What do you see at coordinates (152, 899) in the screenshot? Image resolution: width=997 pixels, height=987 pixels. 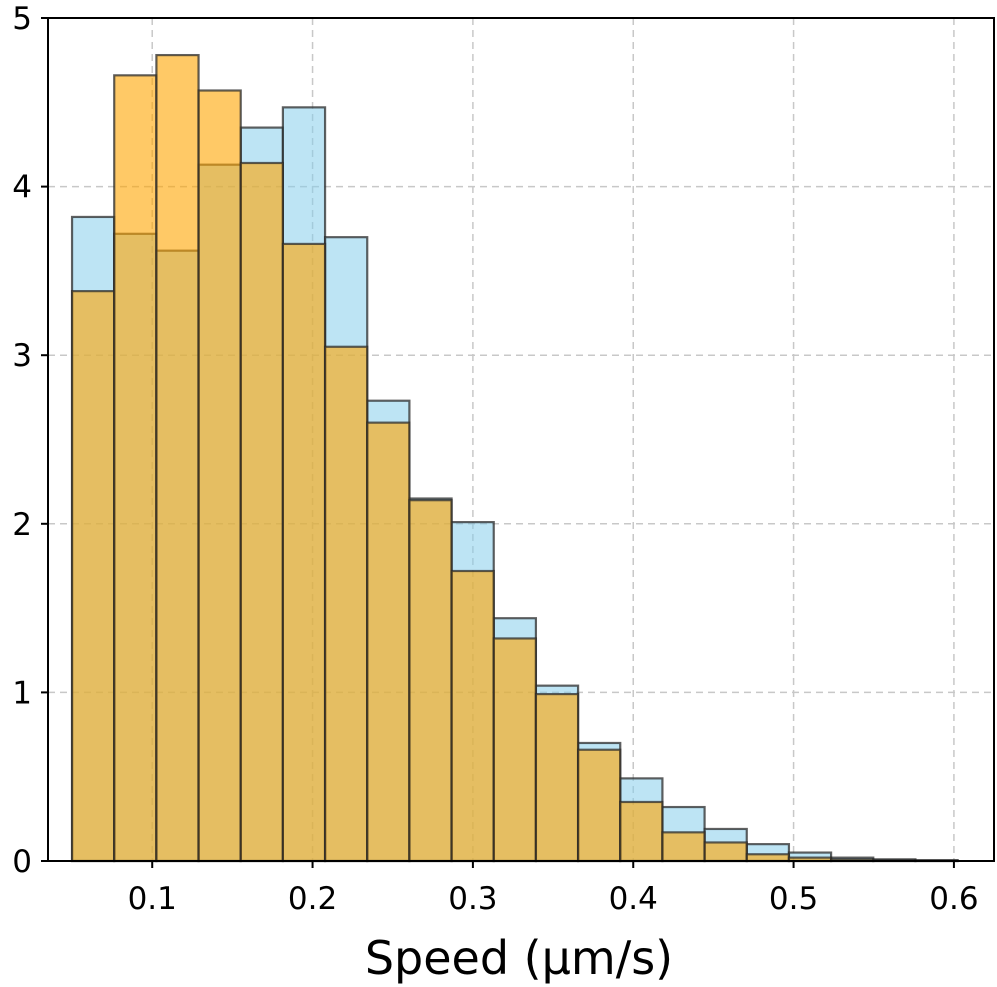 I see `x-tick-label: 0.1` at bounding box center [152, 899].